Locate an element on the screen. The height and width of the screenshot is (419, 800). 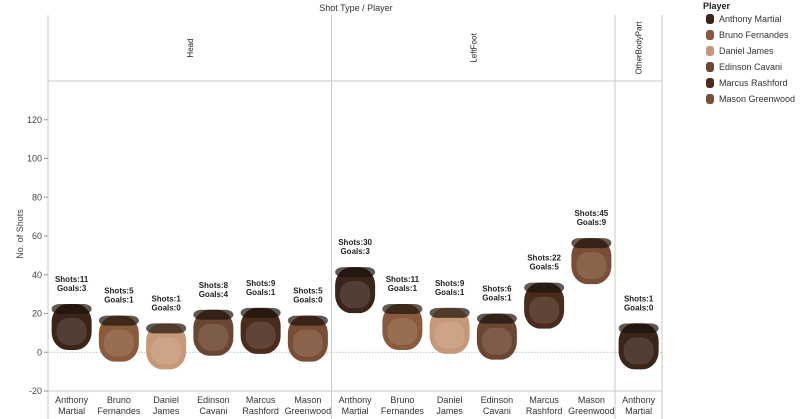
group-label-head: Head is located at coordinates (190, 47).